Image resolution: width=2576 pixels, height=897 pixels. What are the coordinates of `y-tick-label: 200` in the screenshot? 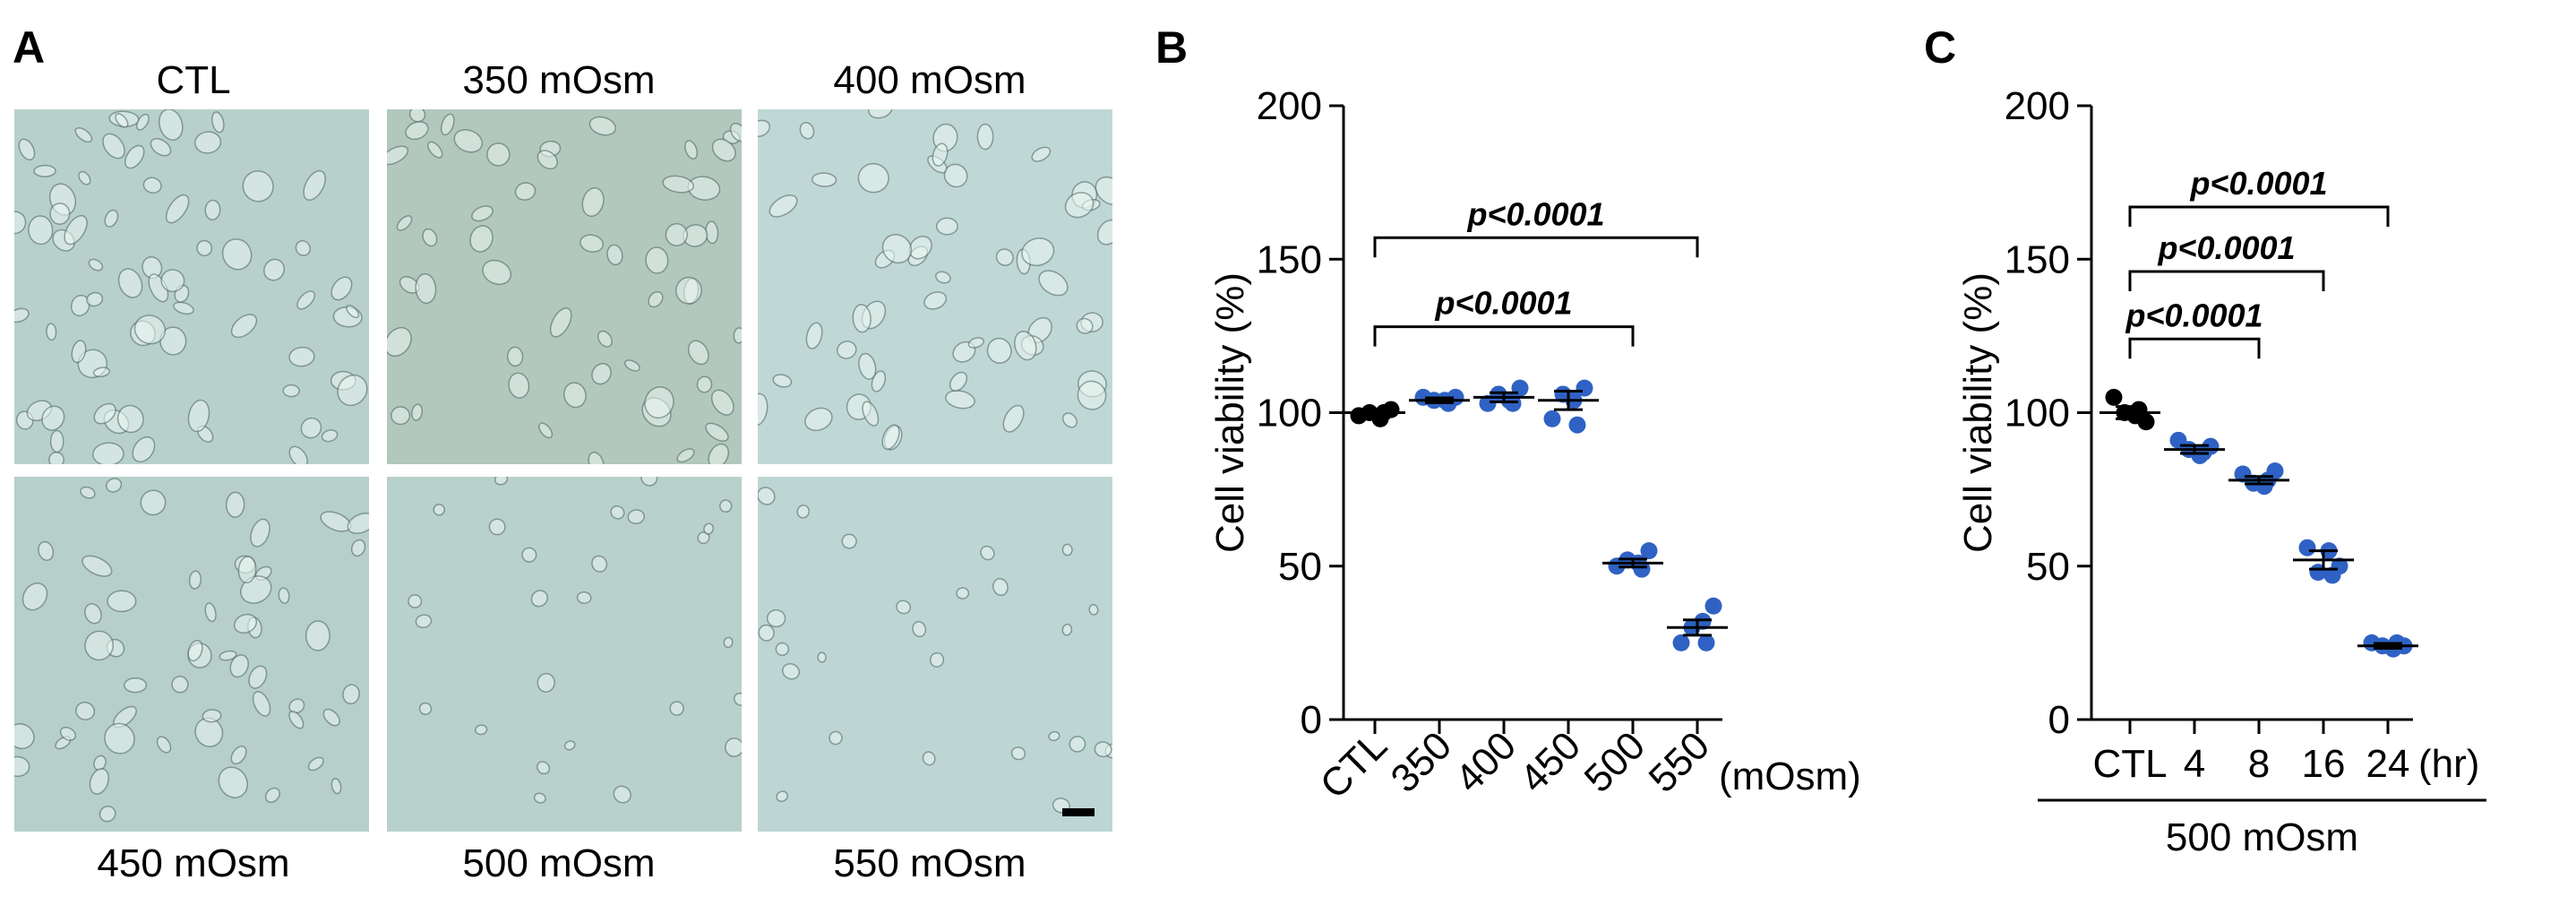 It's located at (2037, 106).